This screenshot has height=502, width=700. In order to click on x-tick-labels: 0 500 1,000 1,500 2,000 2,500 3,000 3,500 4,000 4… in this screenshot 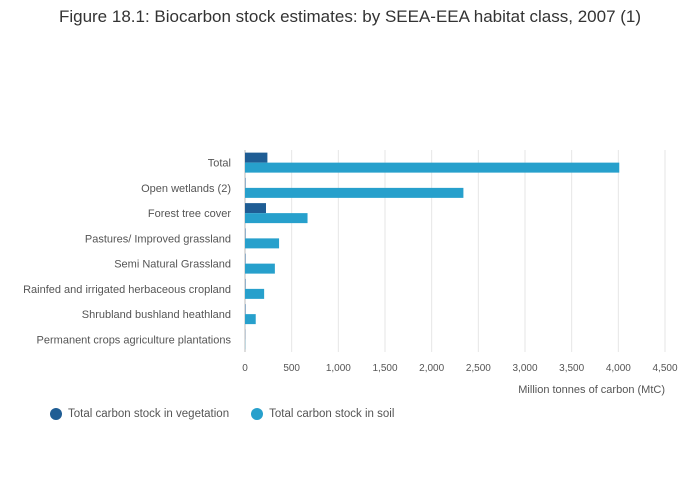, I will do `click(460, 368)`.